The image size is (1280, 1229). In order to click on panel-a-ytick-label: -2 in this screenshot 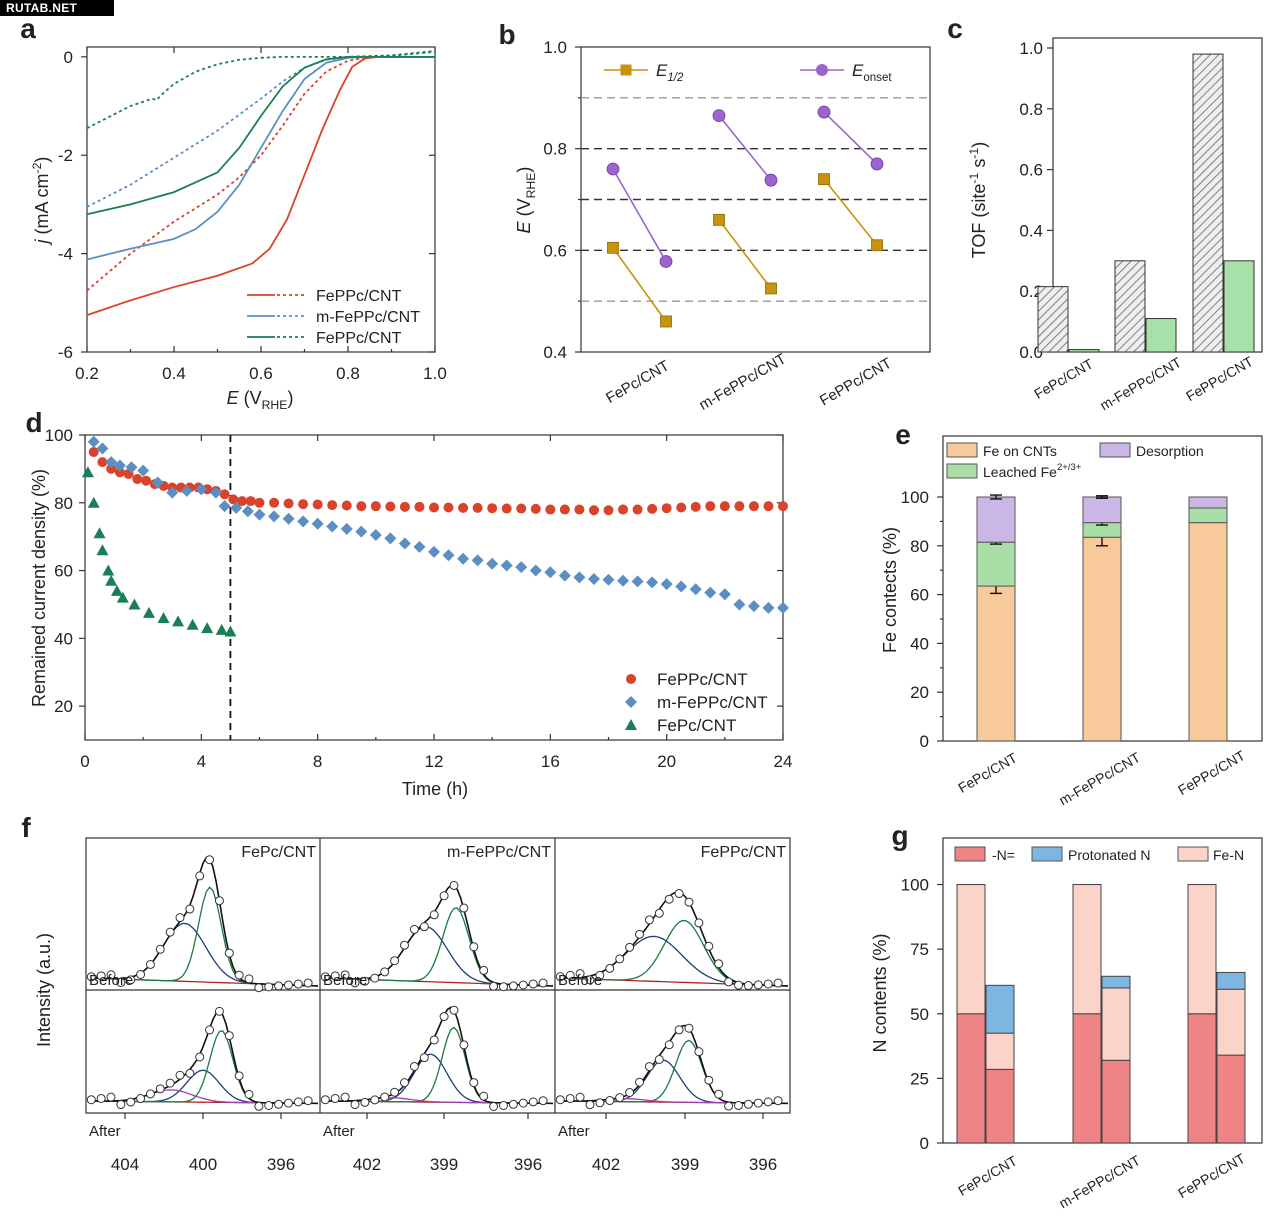, I will do `click(65, 155)`.